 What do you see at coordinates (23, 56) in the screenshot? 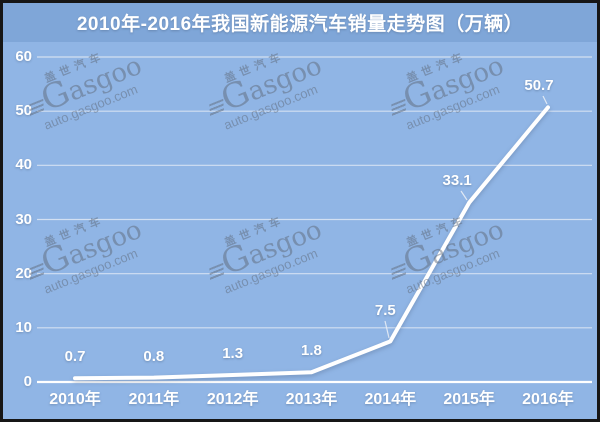
I see `y-axis-tick-label: 60` at bounding box center [23, 56].